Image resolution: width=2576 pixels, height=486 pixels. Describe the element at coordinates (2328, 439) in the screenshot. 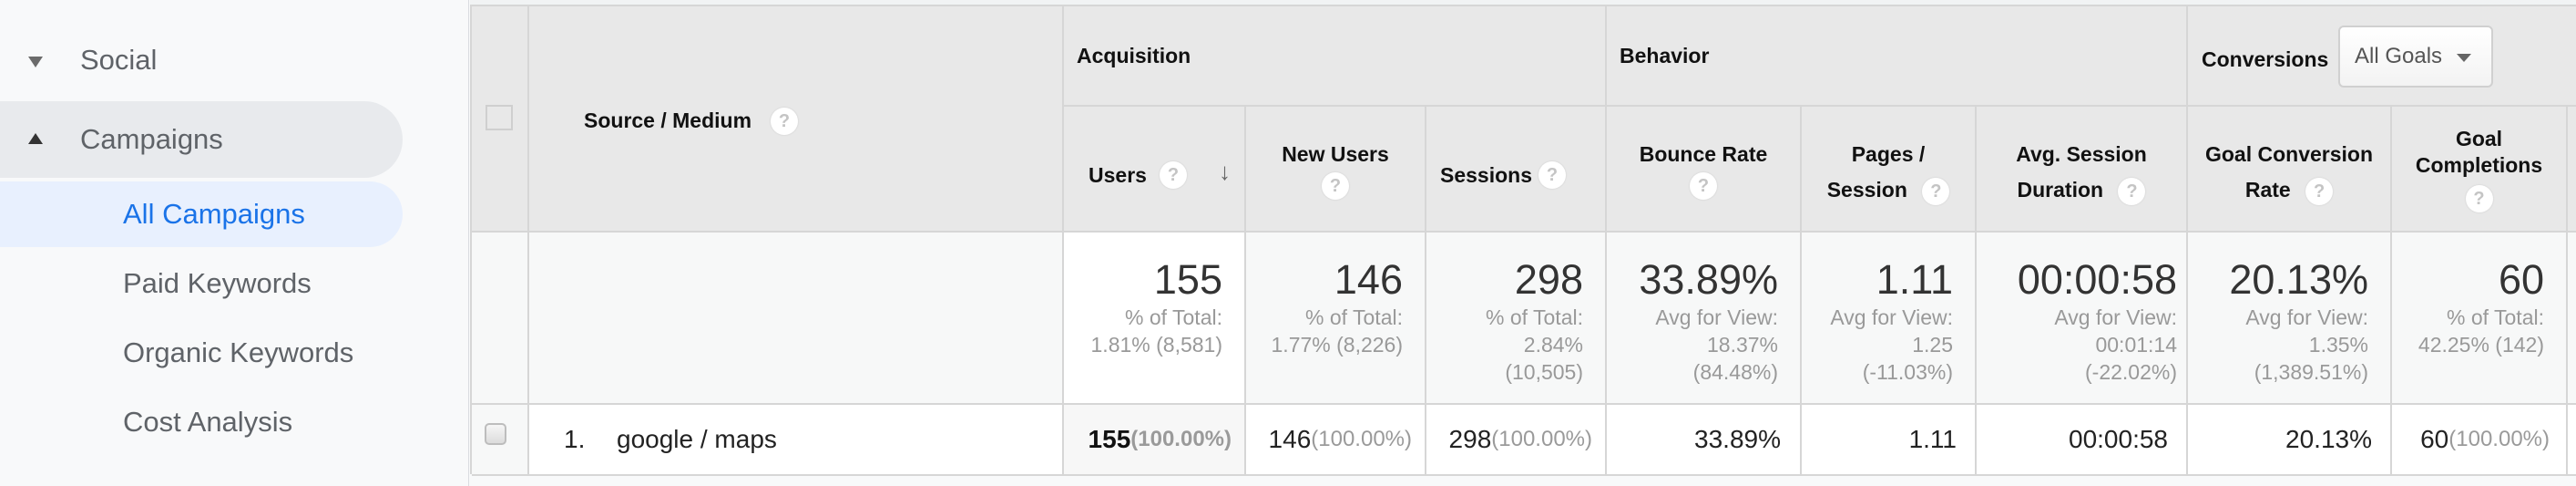

I see `cell-value: 20.13%` at that location.